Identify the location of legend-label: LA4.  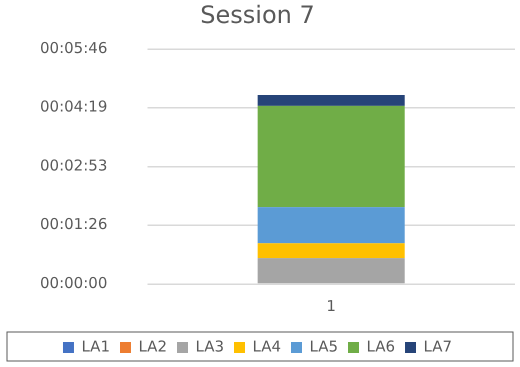
(267, 346).